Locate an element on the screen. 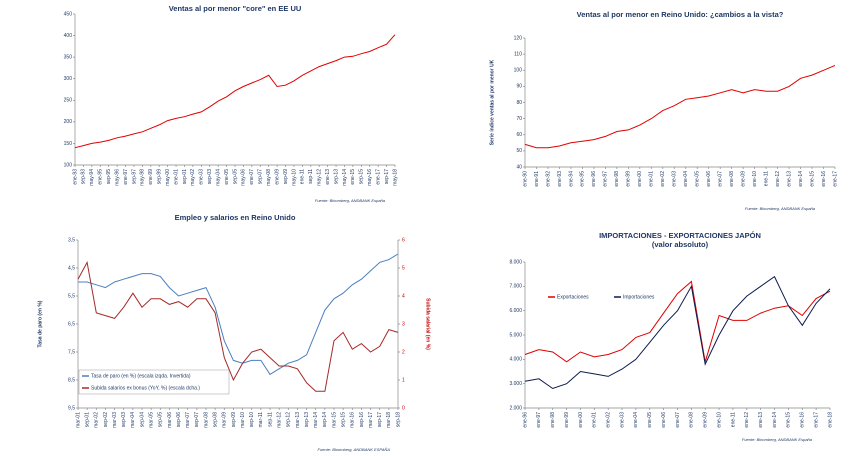 This screenshot has height=456, width=866. x-tick-label: ene-95 is located at coordinates (583, 179).